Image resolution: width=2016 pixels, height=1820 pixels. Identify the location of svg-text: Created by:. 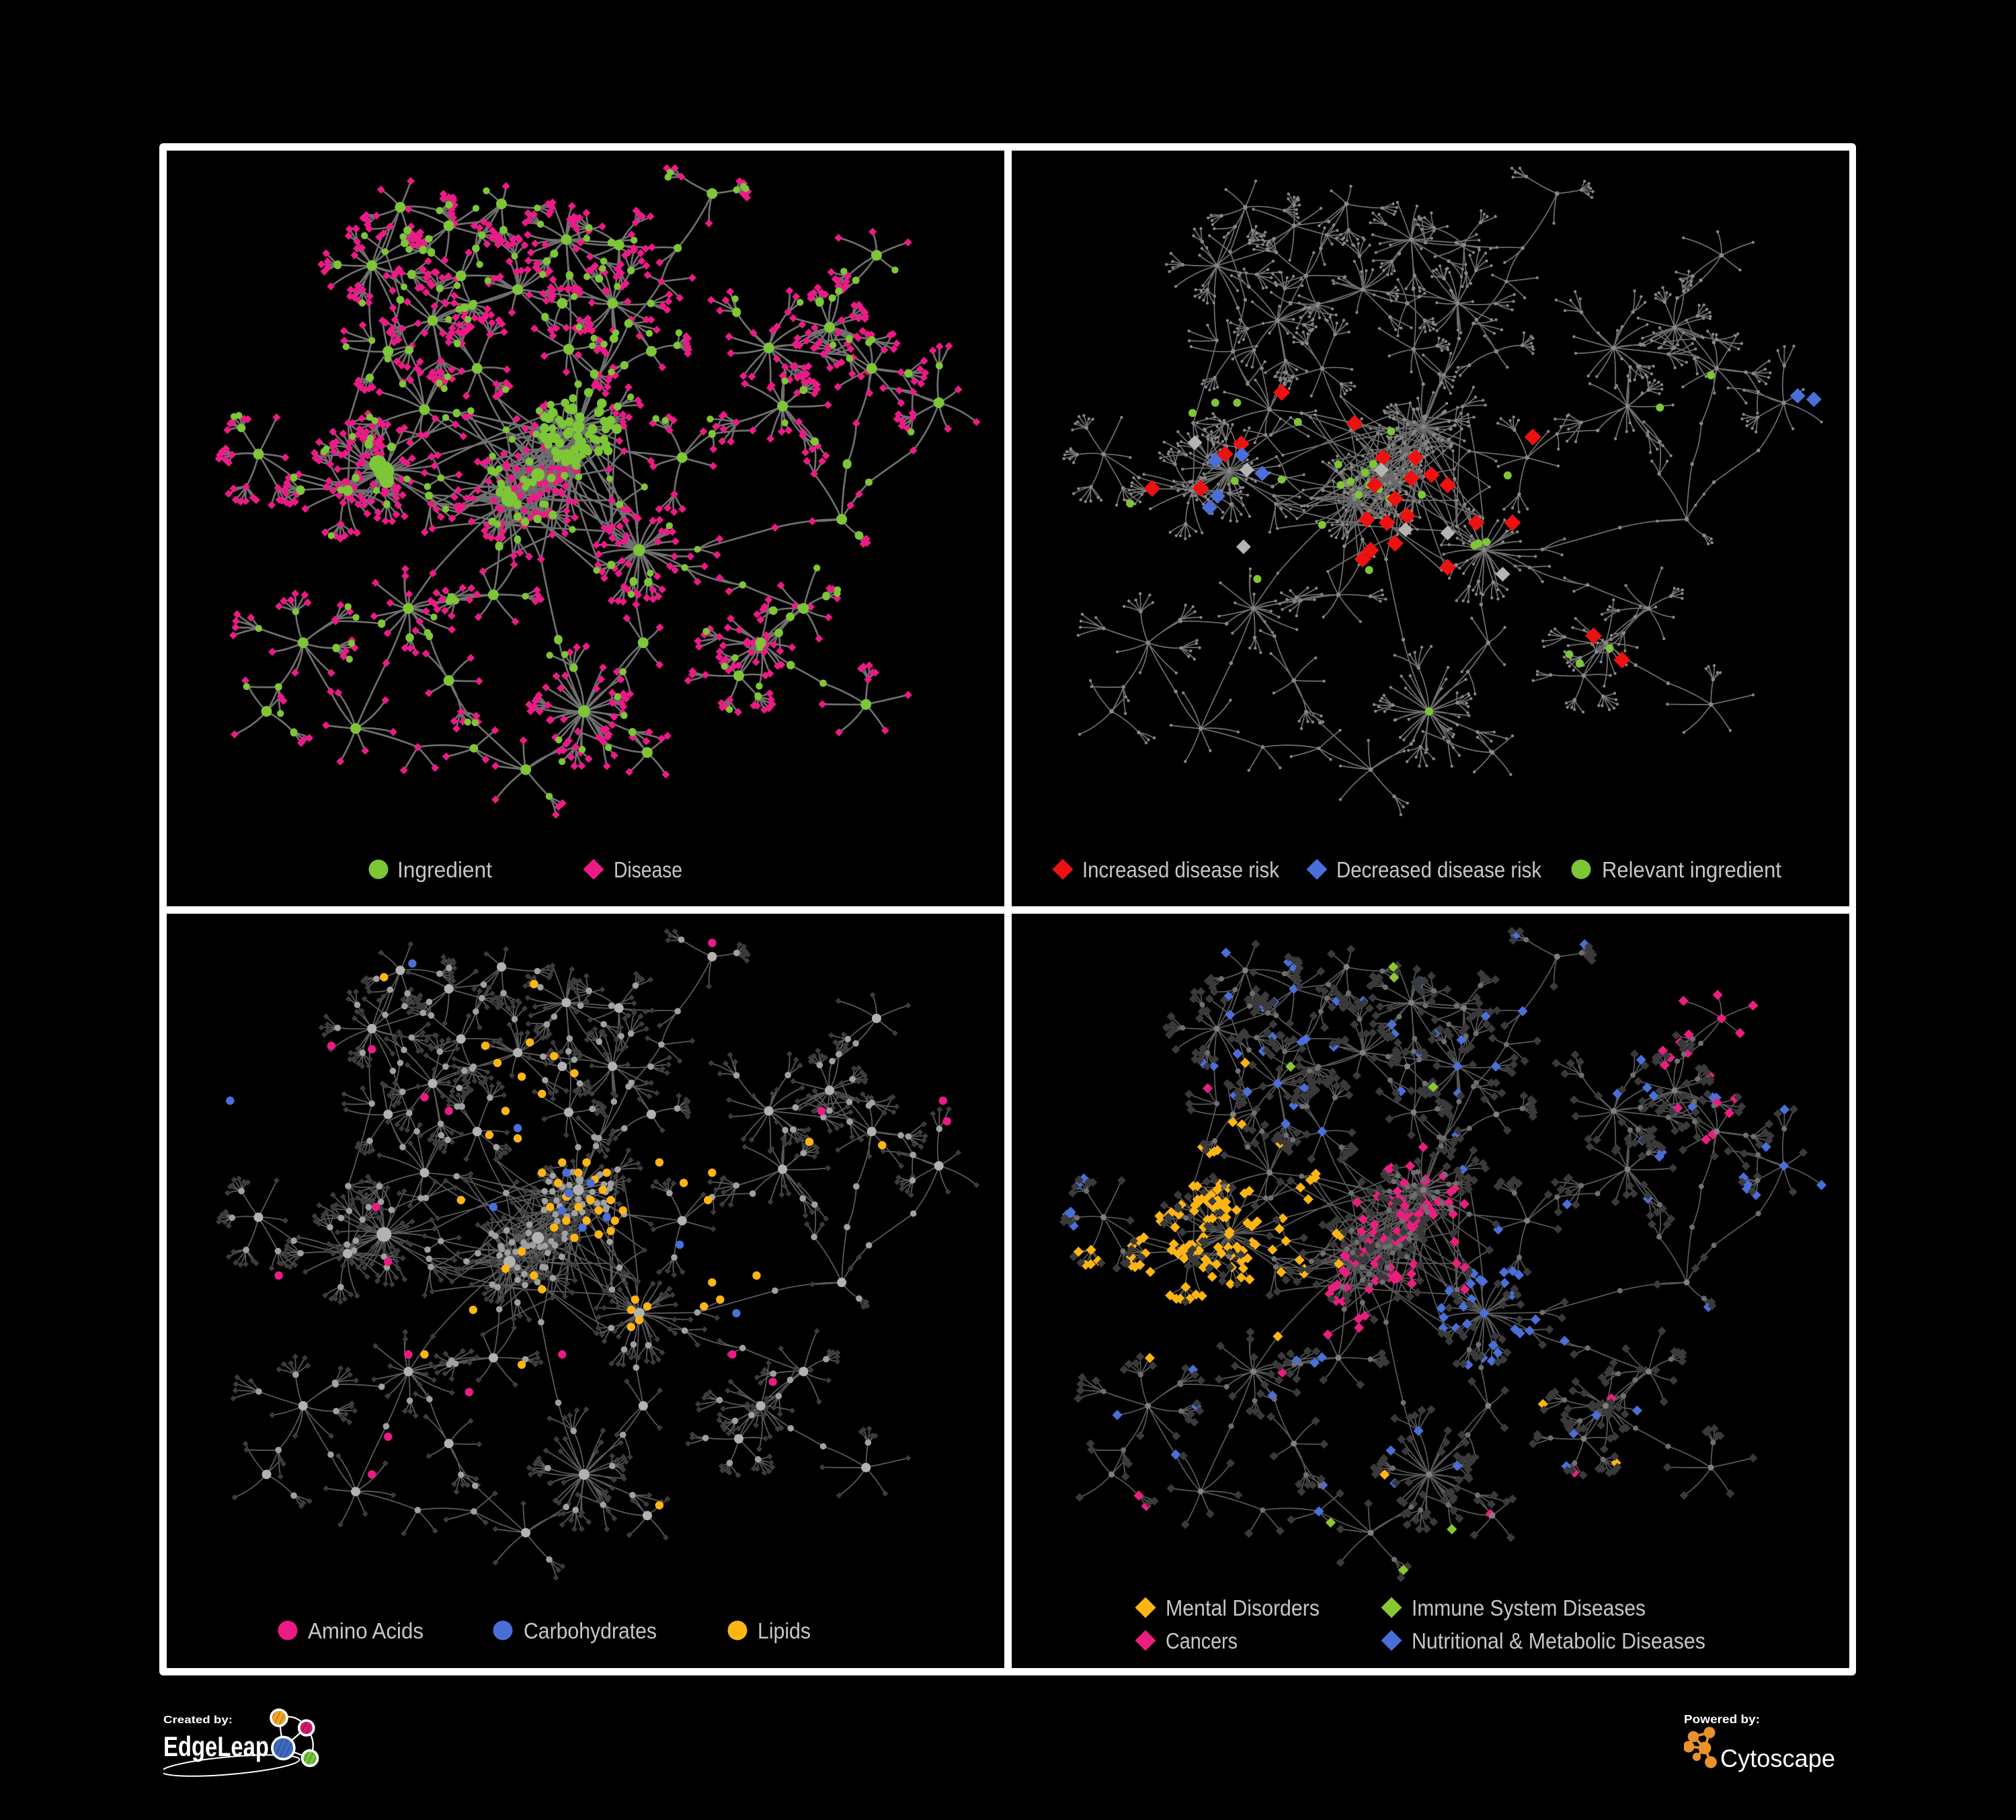
(198, 1720).